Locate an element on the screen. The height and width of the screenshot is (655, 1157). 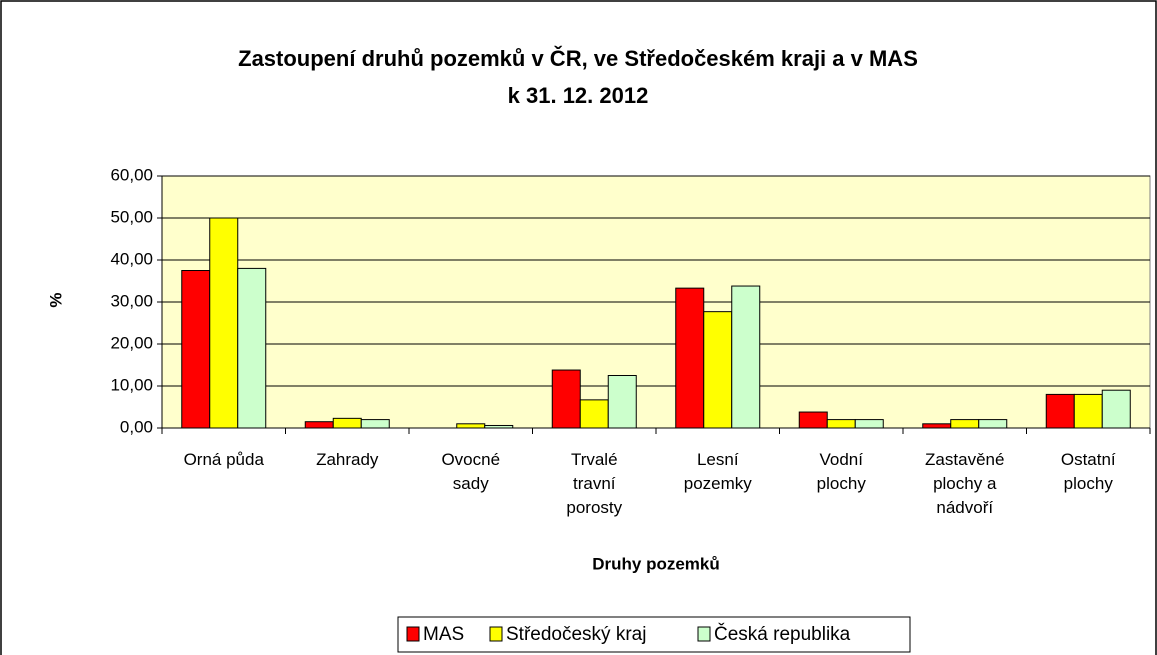
x-tick-label: Vodní plochy is located at coordinates (841, 471).